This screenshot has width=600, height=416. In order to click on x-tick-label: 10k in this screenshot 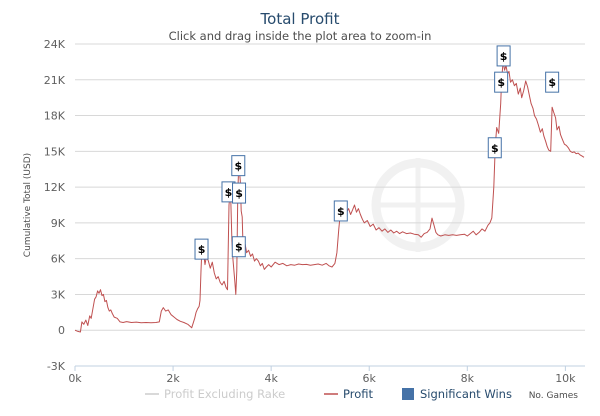, I will do `click(565, 378)`.